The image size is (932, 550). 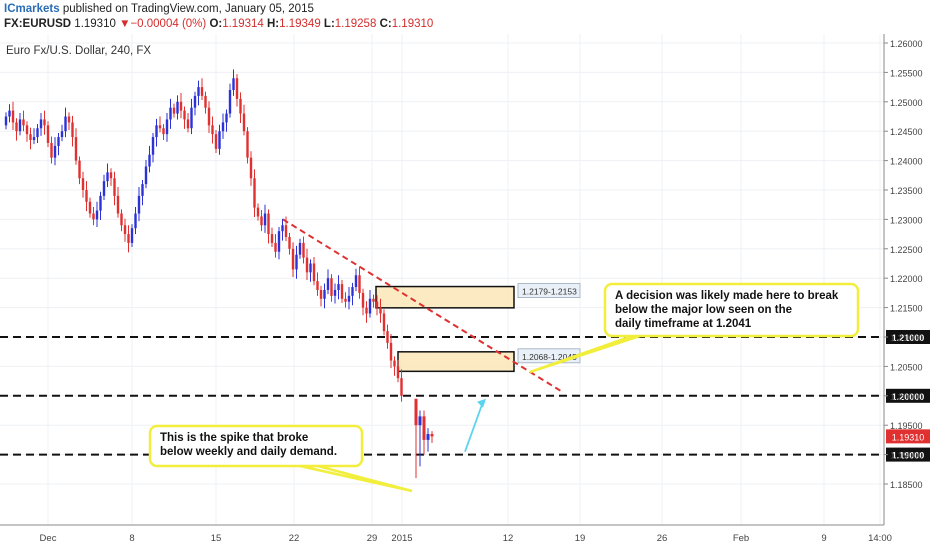 What do you see at coordinates (727, 296) in the screenshot?
I see `note-text-line: A decision was likely made here to break` at bounding box center [727, 296].